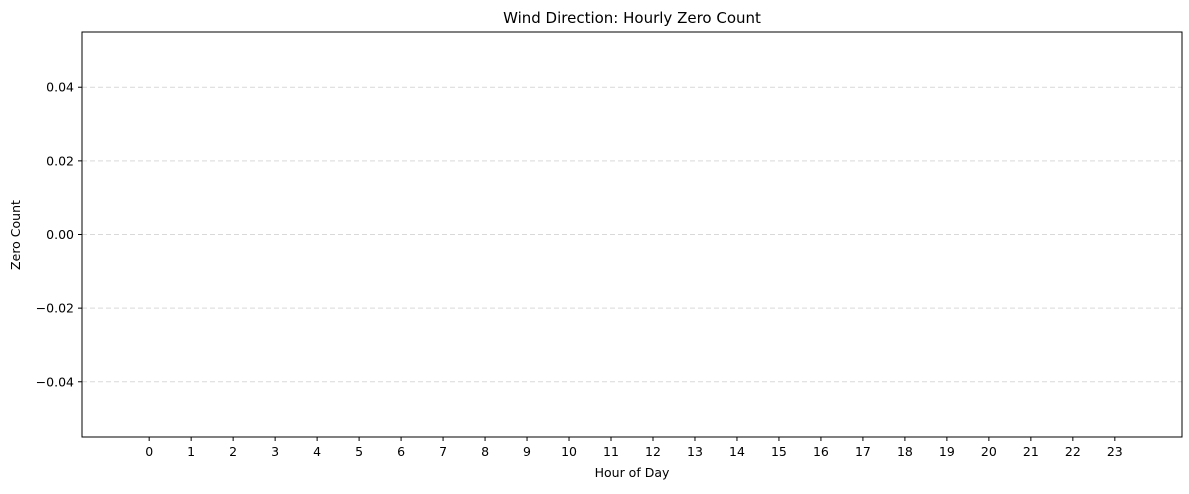  Describe the element at coordinates (632, 472) in the screenshot. I see `x-axis-label: Hour of Day` at that location.